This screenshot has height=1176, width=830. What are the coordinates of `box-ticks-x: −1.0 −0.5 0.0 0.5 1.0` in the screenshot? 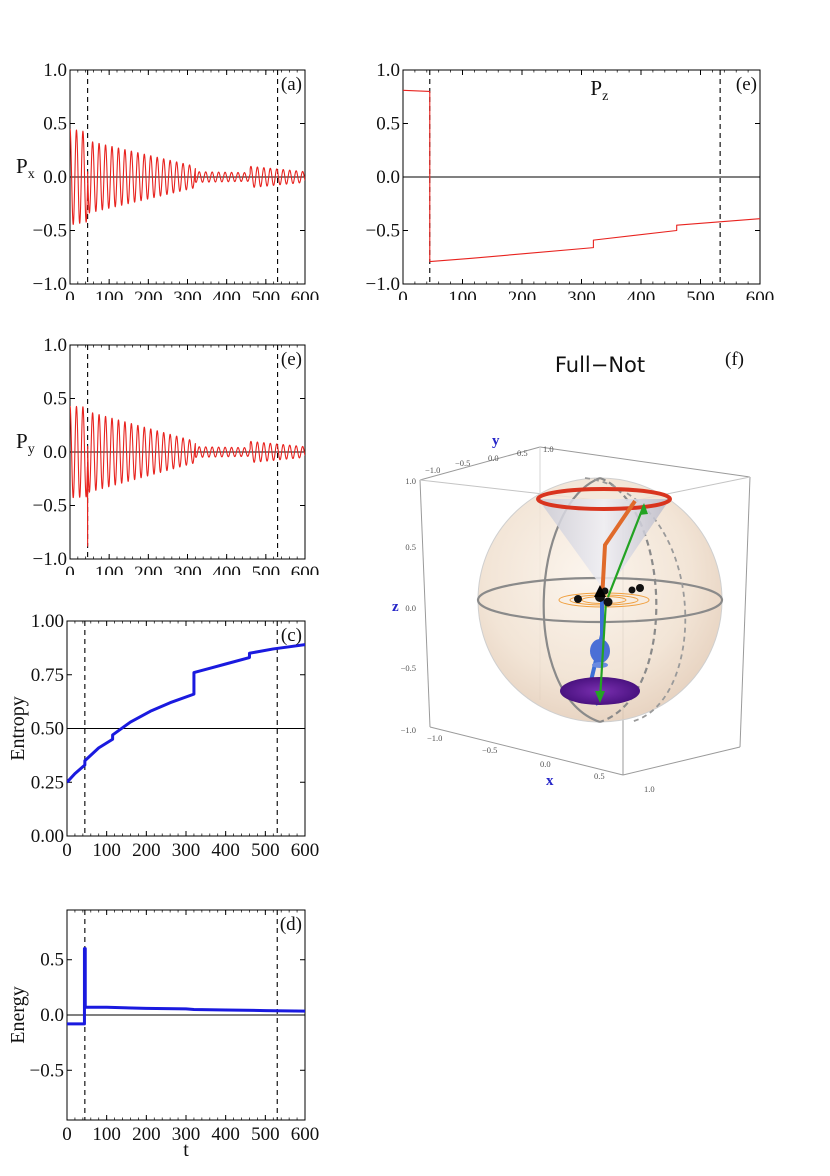 It's located at (541, 763).